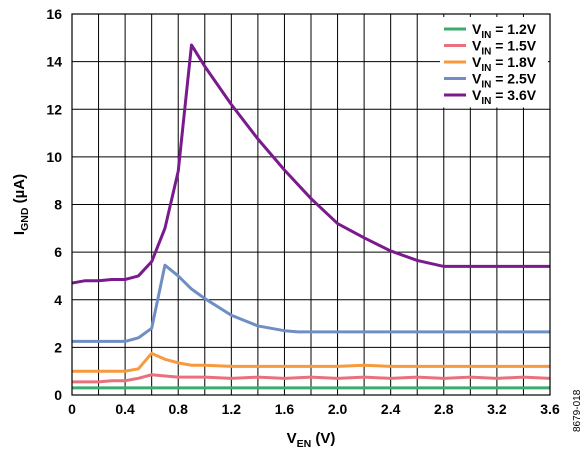 Image resolution: width=588 pixels, height=452 pixels. I want to click on y-tick-label: 12, so click(54, 109).